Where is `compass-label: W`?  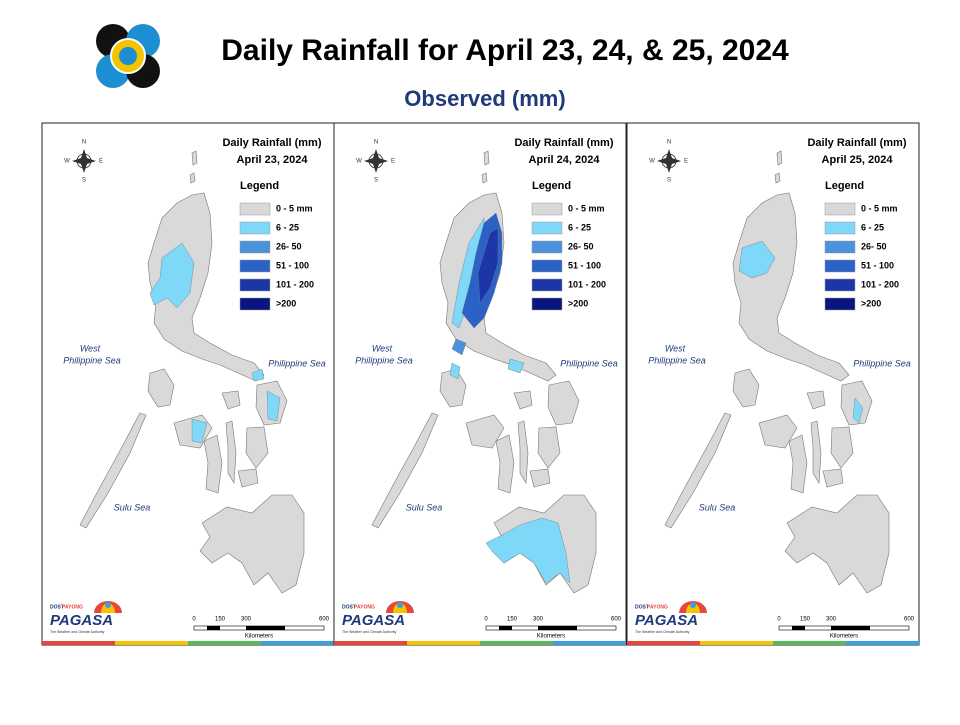
compass-label: W is located at coordinates (67, 162).